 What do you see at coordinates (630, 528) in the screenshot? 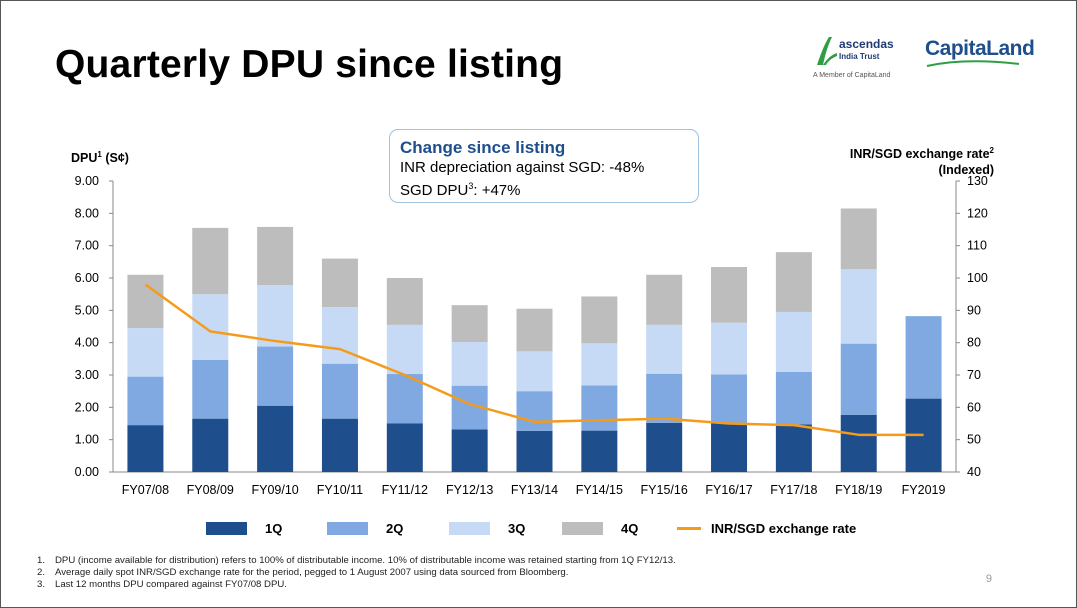
I see `legend-label-4q: 4Q` at bounding box center [630, 528].